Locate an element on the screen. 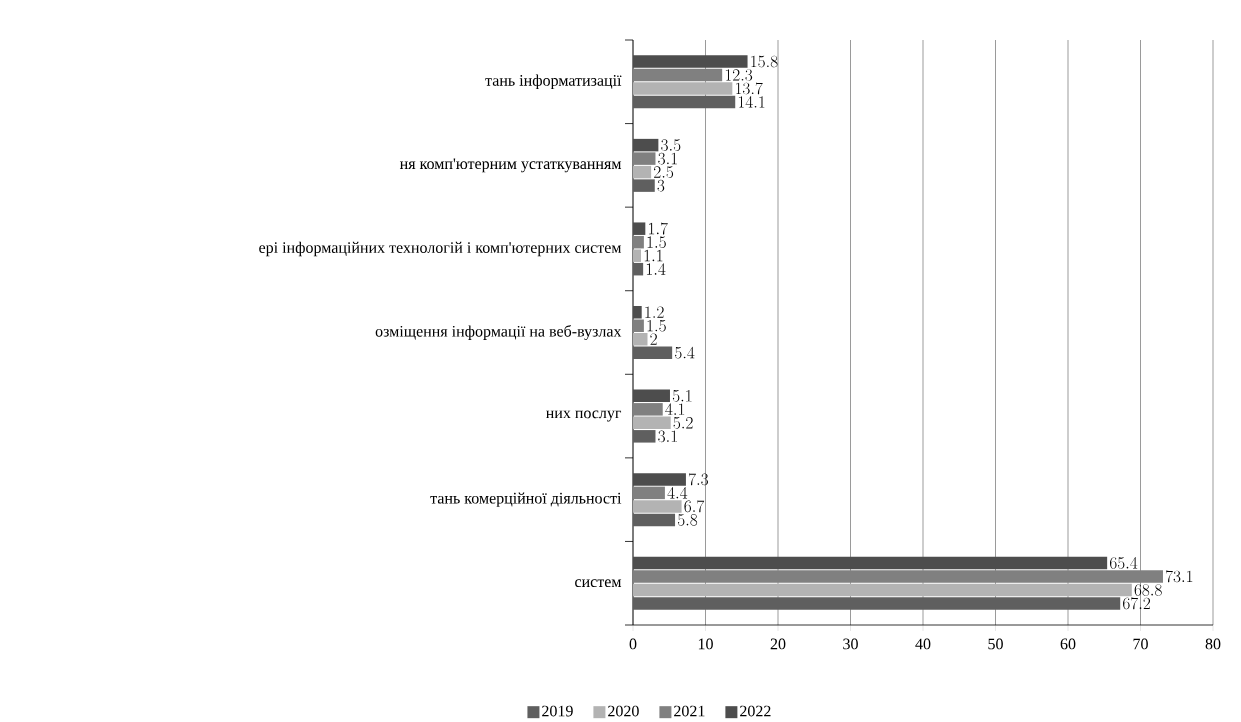 Image resolution: width=1241 pixels, height=722 pixels. data-label: 2.5 is located at coordinates (664, 172).